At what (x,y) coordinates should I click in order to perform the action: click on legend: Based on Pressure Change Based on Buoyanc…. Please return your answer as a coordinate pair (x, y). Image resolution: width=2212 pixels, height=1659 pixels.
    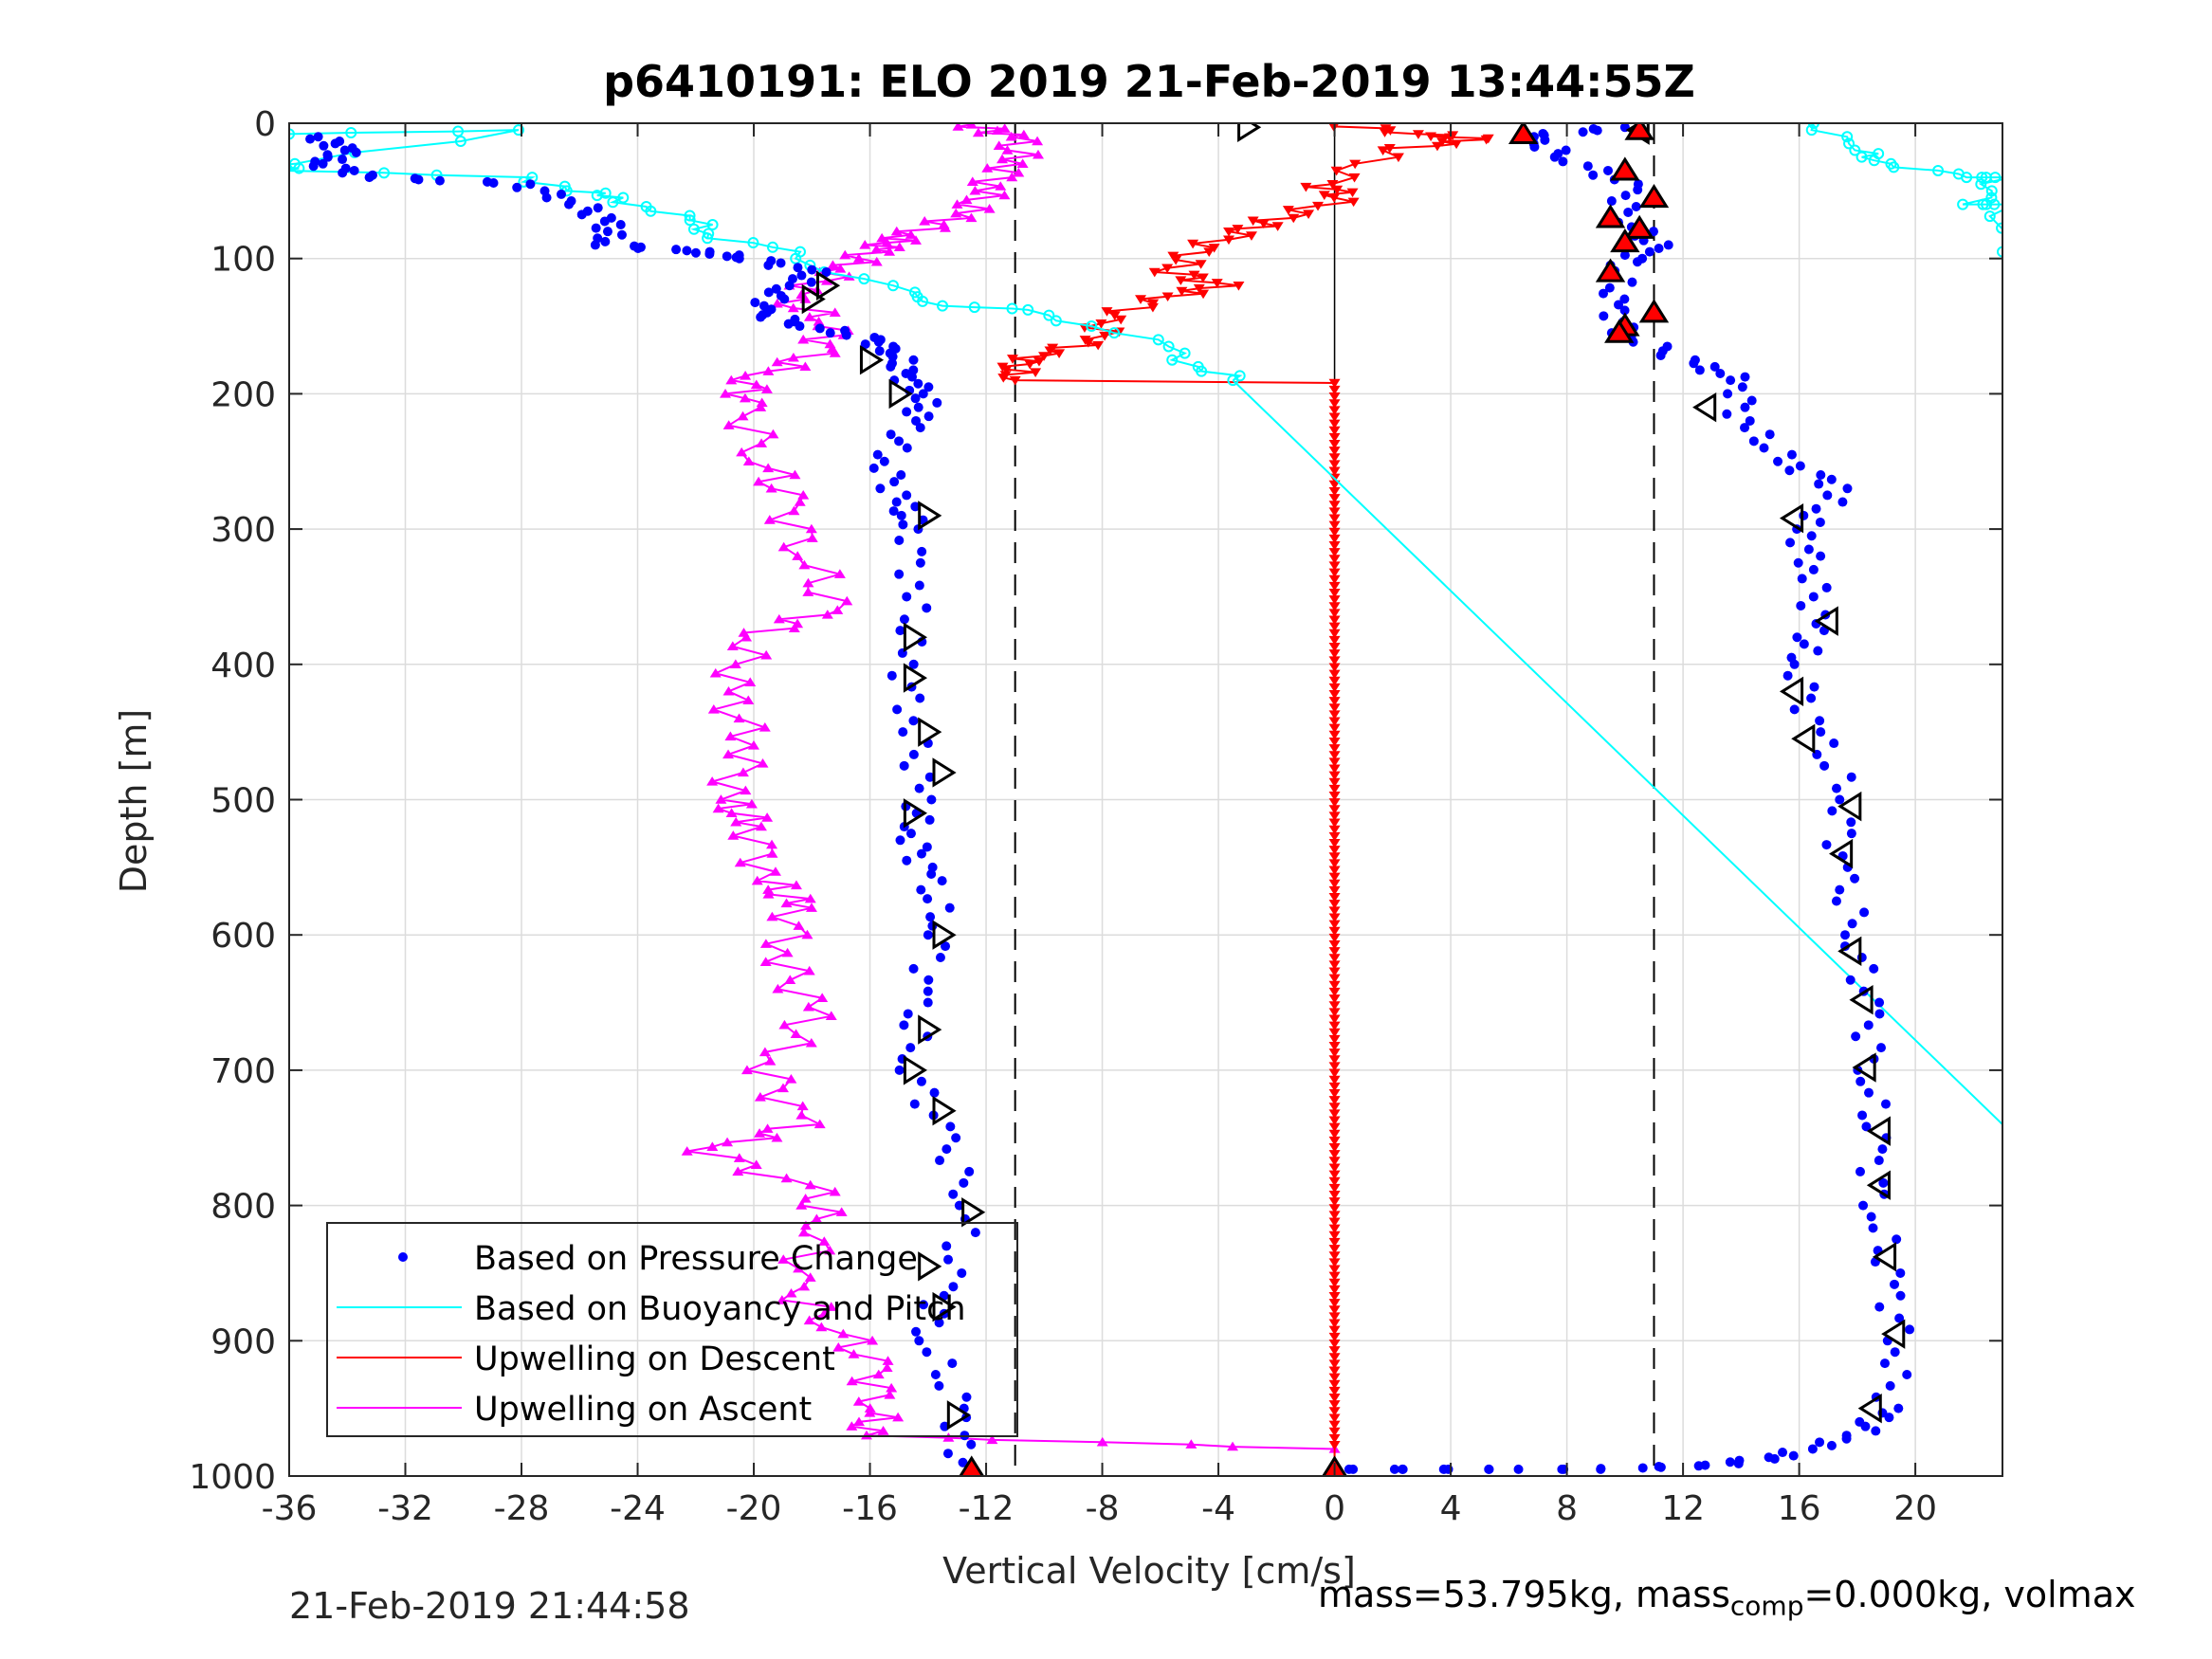
    Looking at the image, I should click on (672, 1329).